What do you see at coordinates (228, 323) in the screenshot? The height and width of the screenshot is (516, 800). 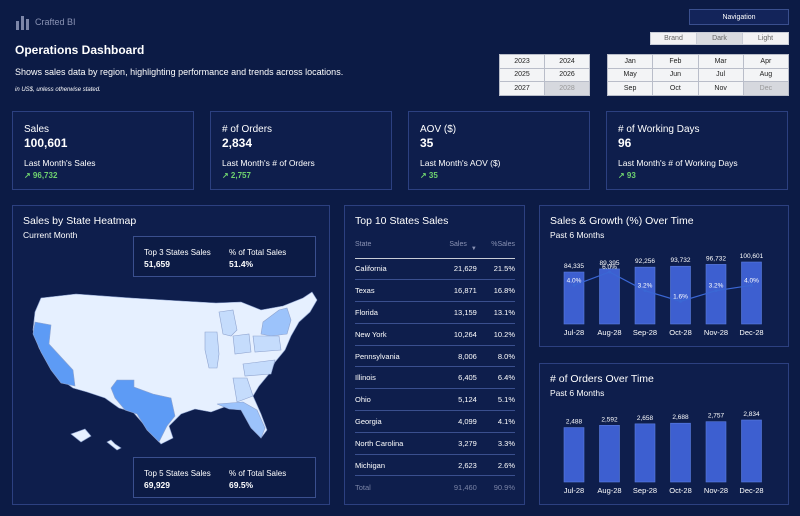 I see `state-michigan` at bounding box center [228, 323].